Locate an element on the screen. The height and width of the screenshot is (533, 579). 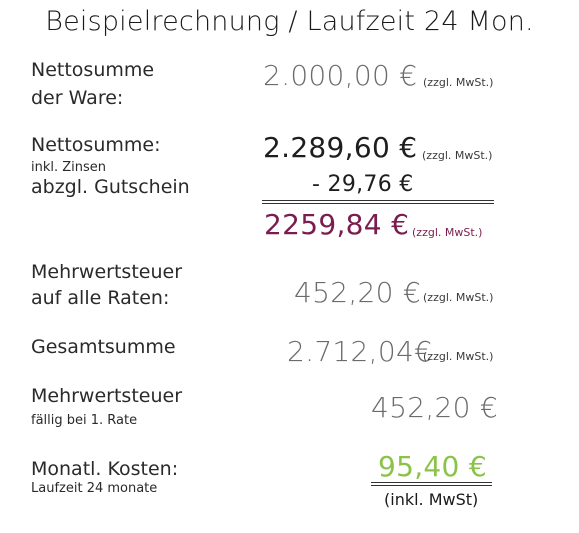
netto-zinsen-amount: 2.289,60 € is located at coordinates (340, 147).